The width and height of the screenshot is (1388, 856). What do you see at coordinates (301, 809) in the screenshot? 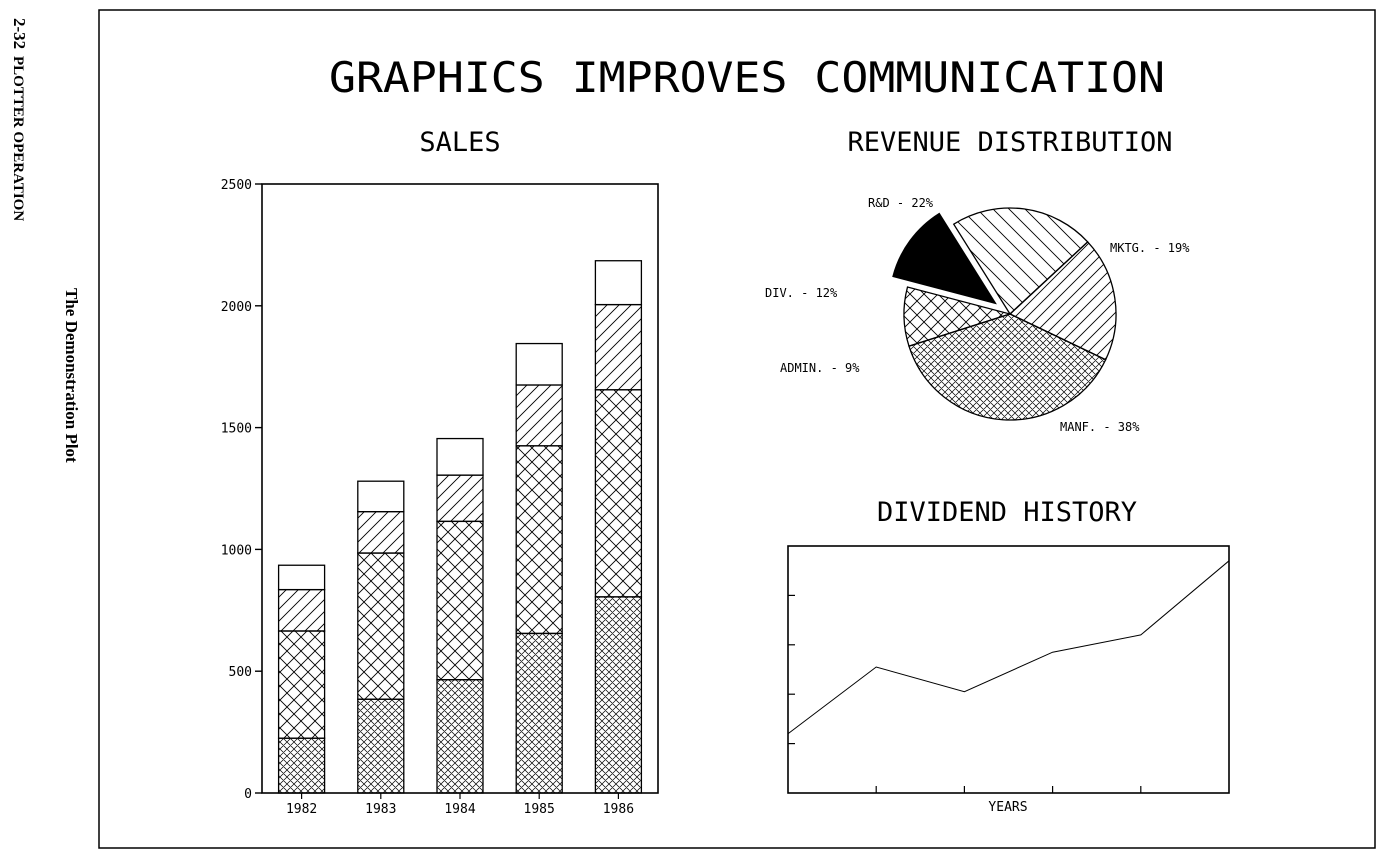
I see `sales-x-tick-label: 1982` at bounding box center [301, 809].